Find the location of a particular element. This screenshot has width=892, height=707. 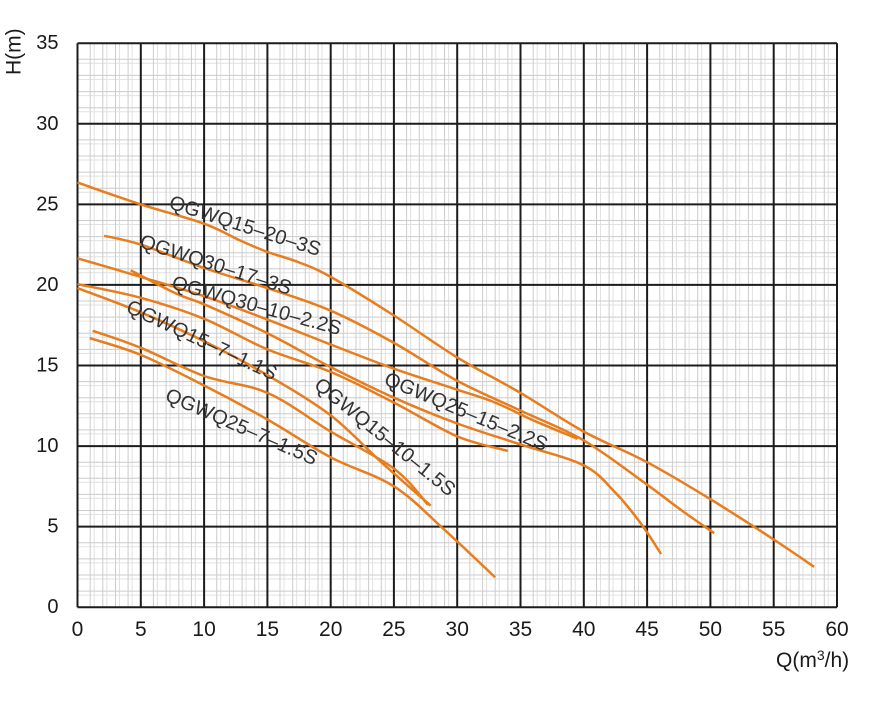

svg-text: Q(m3/h) is located at coordinates (812, 659).